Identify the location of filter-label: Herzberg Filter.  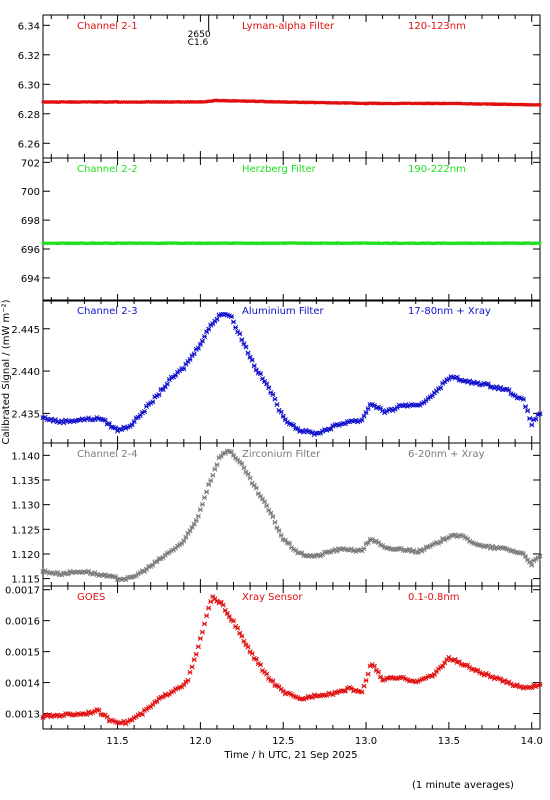
(279, 169).